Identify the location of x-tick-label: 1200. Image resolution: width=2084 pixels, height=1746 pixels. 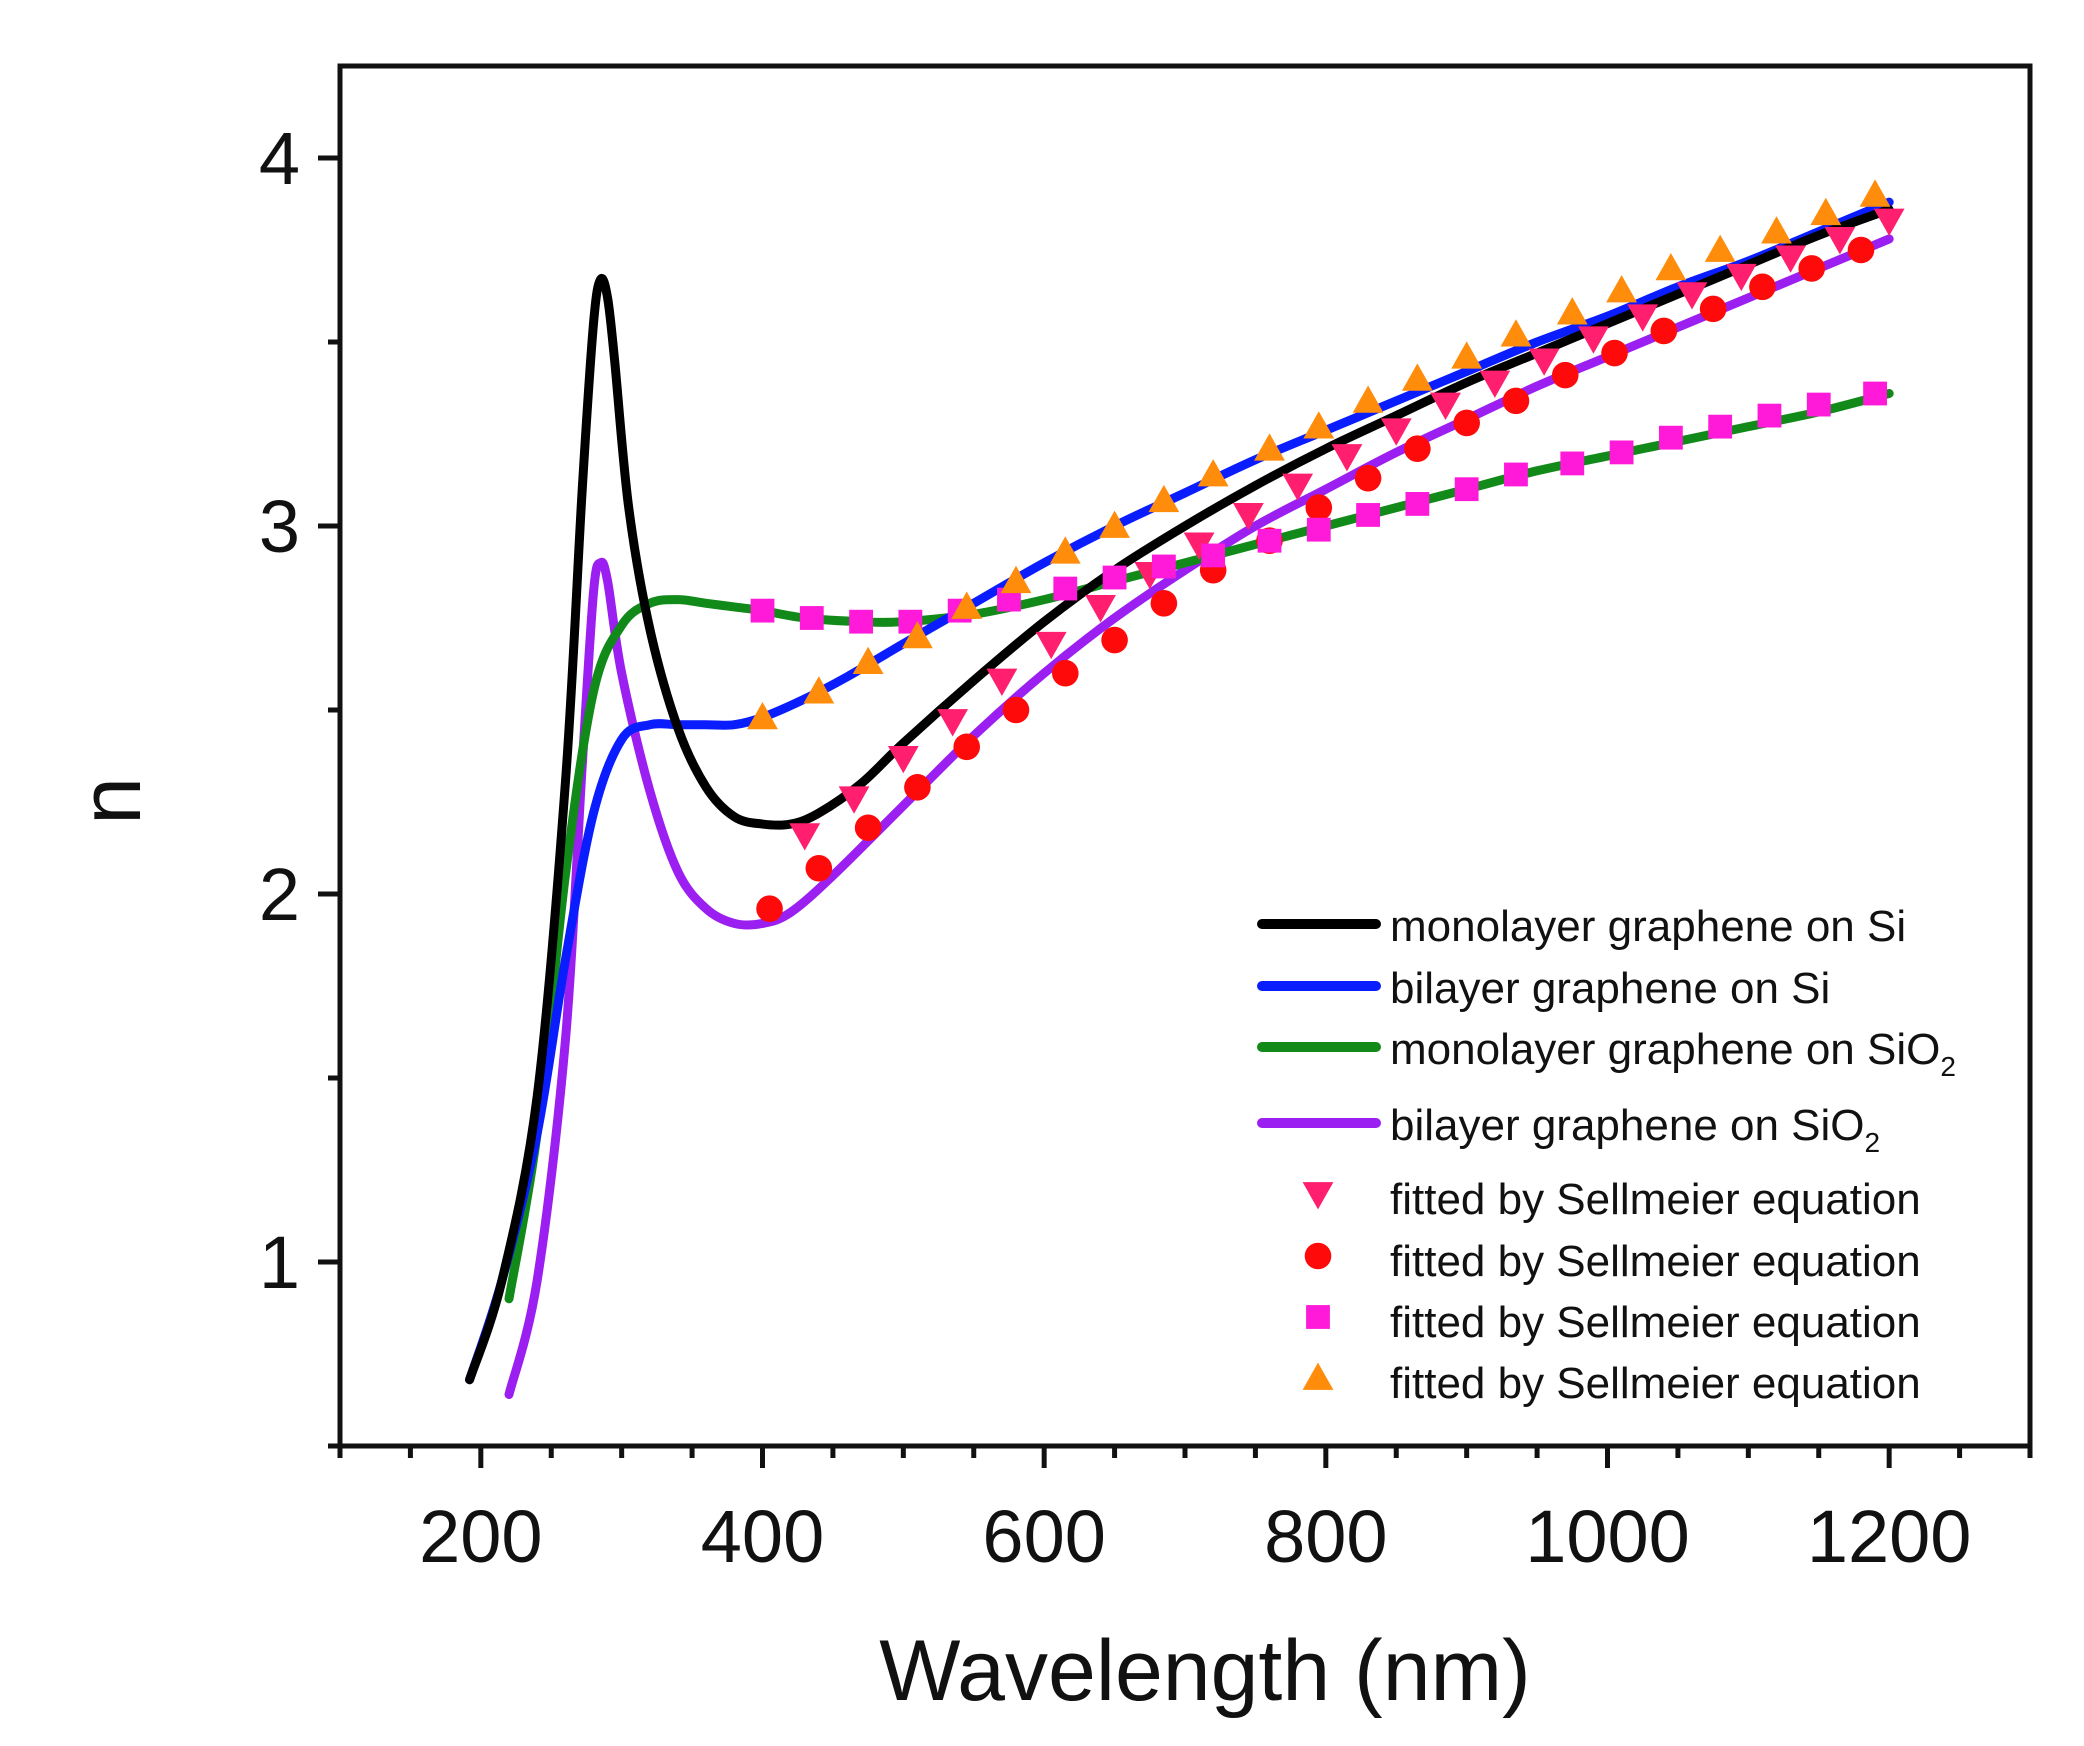
(1889, 1536).